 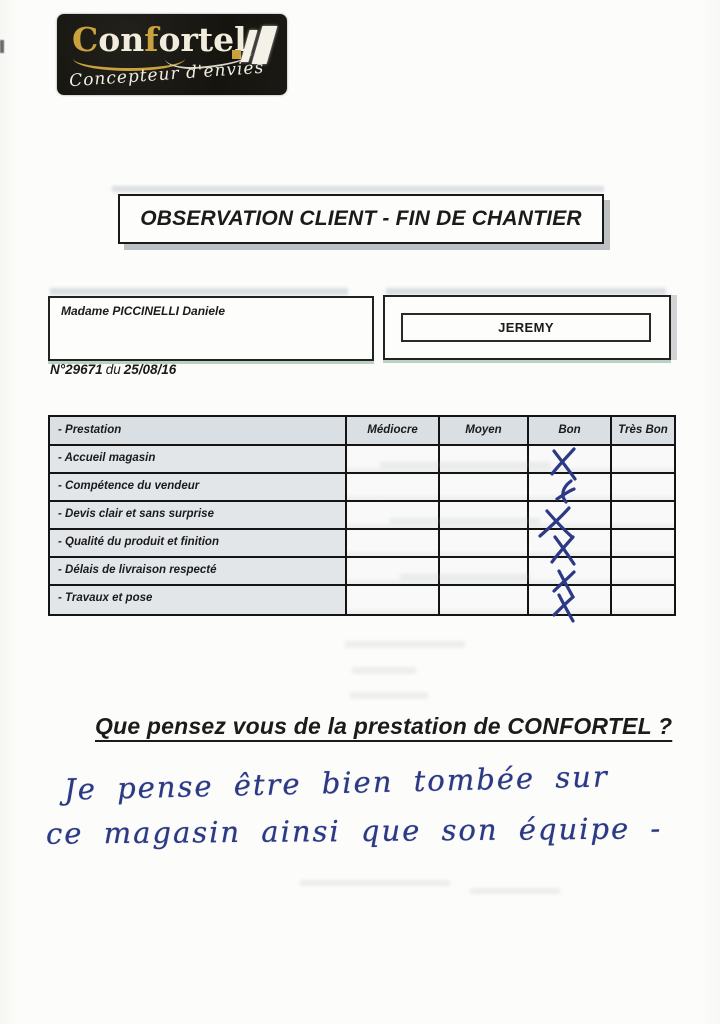 I want to click on row-label: - Devis clair et sans surprise, so click(x=198, y=516).